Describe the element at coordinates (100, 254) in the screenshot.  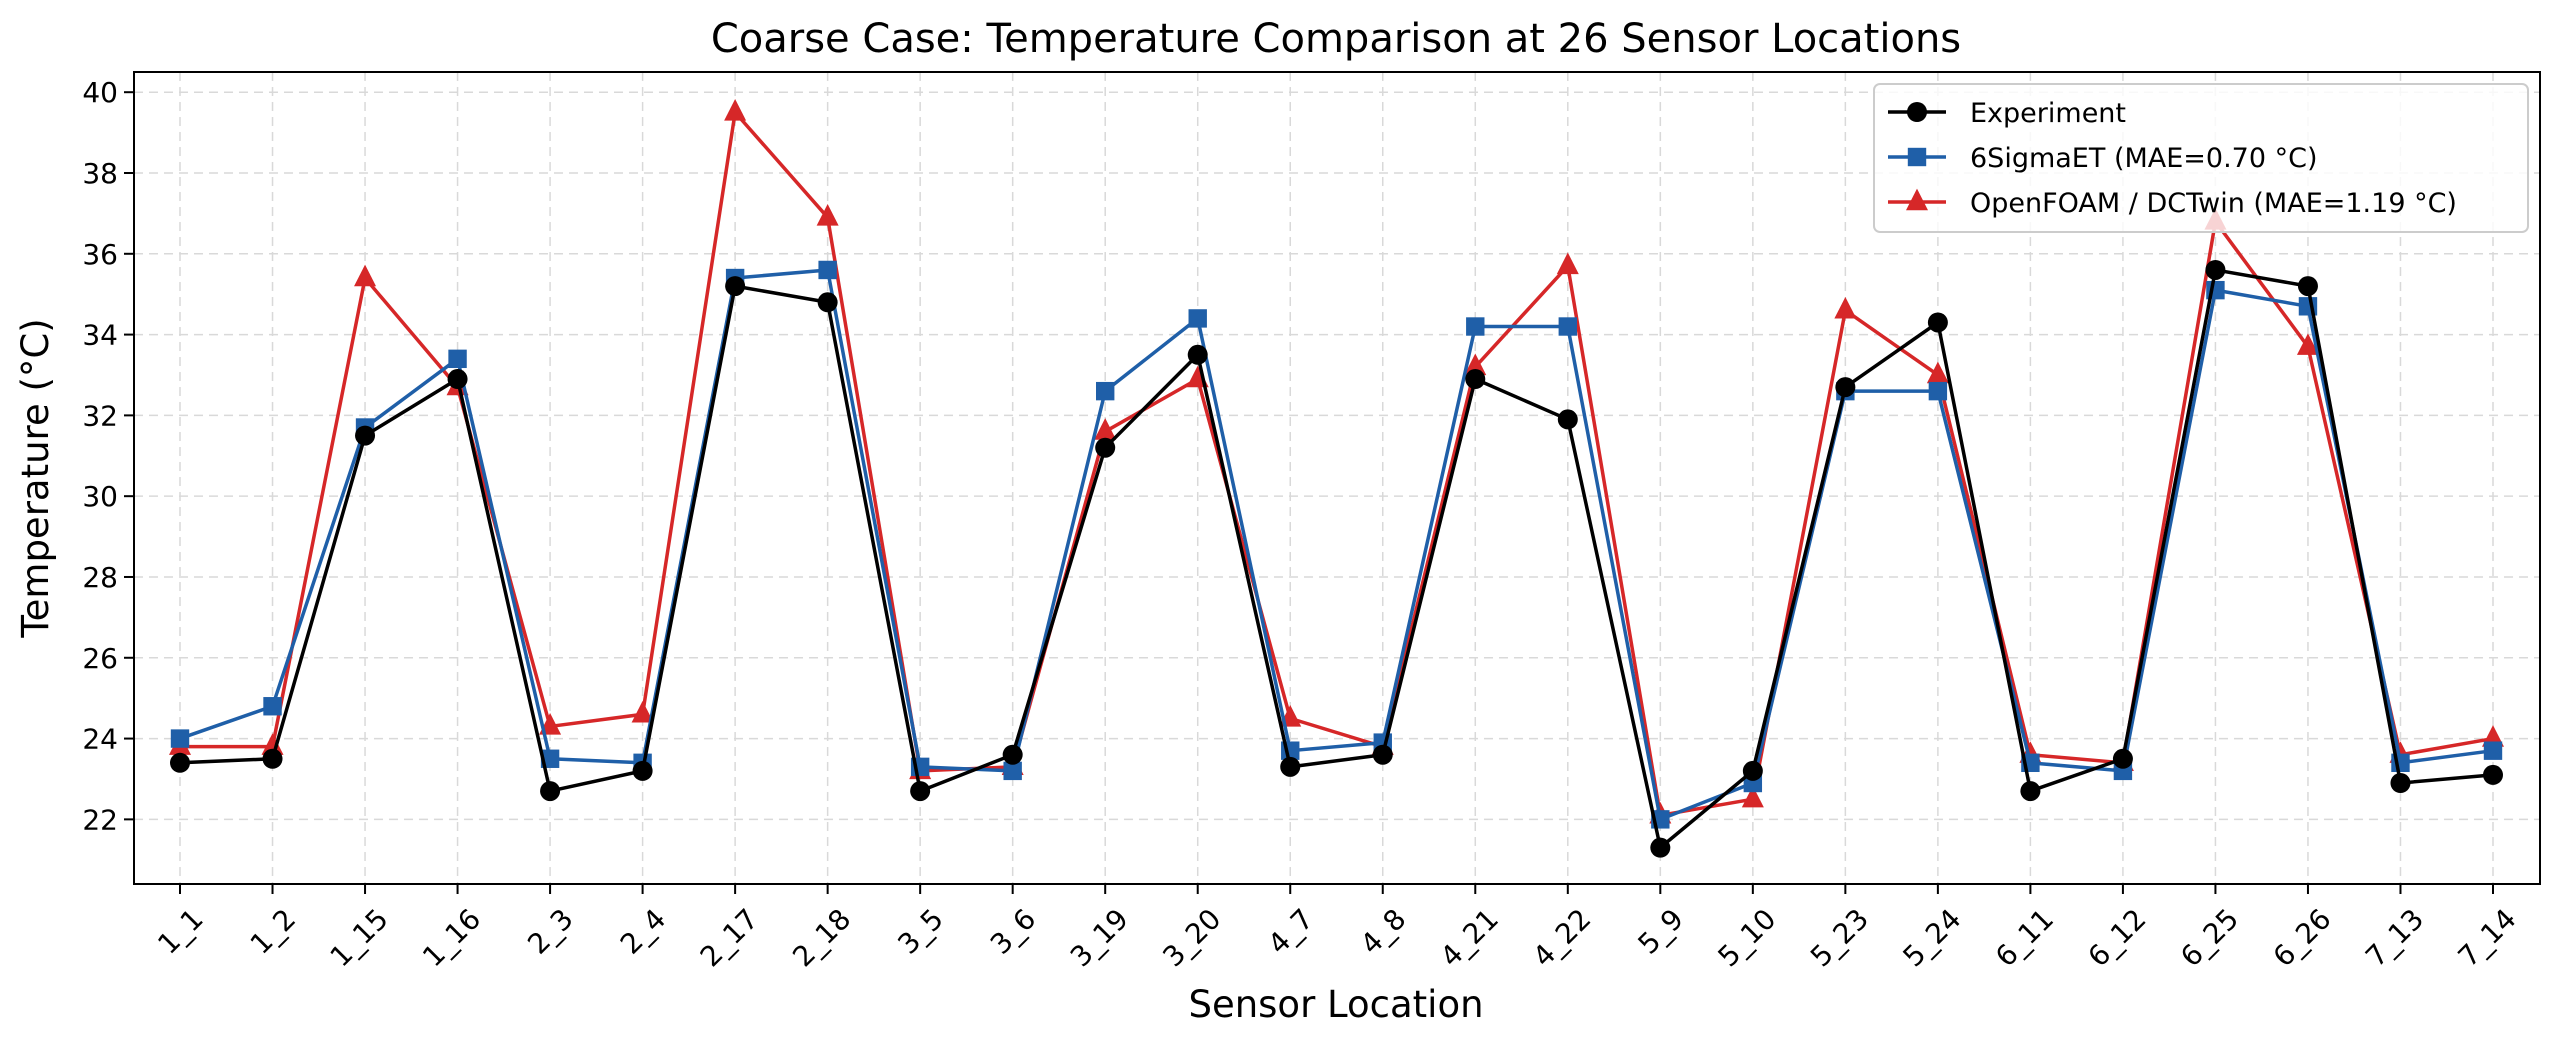
I see `y-tick-label: 36` at that location.